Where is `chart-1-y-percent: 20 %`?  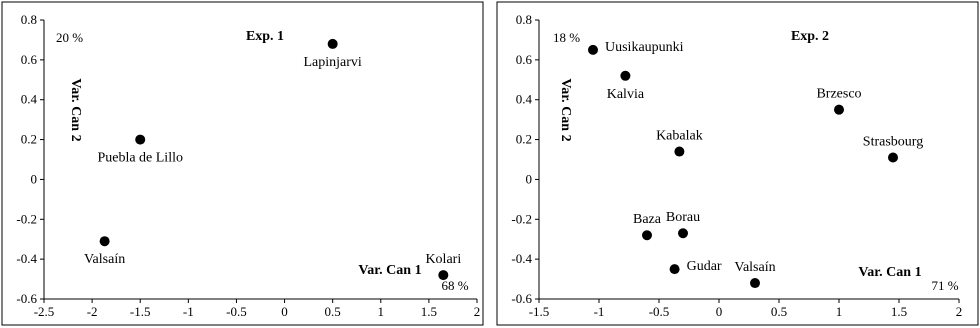 chart-1-y-percent: 20 % is located at coordinates (69, 37).